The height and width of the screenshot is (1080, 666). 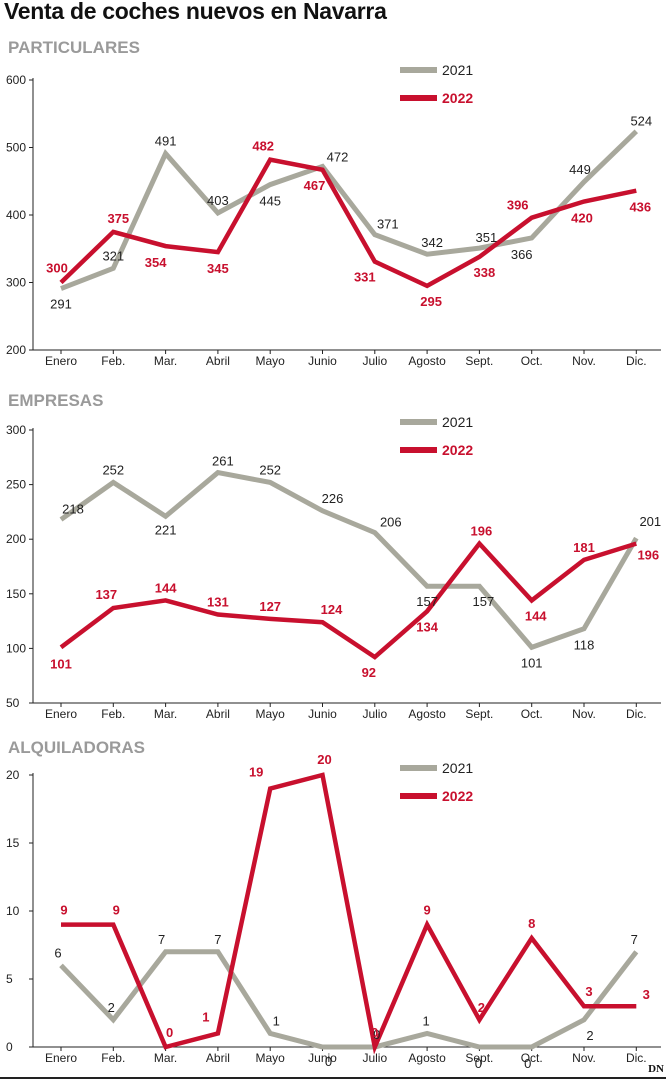 What do you see at coordinates (457, 98) in the screenshot?
I see `legend-label-2022: 2022` at bounding box center [457, 98].